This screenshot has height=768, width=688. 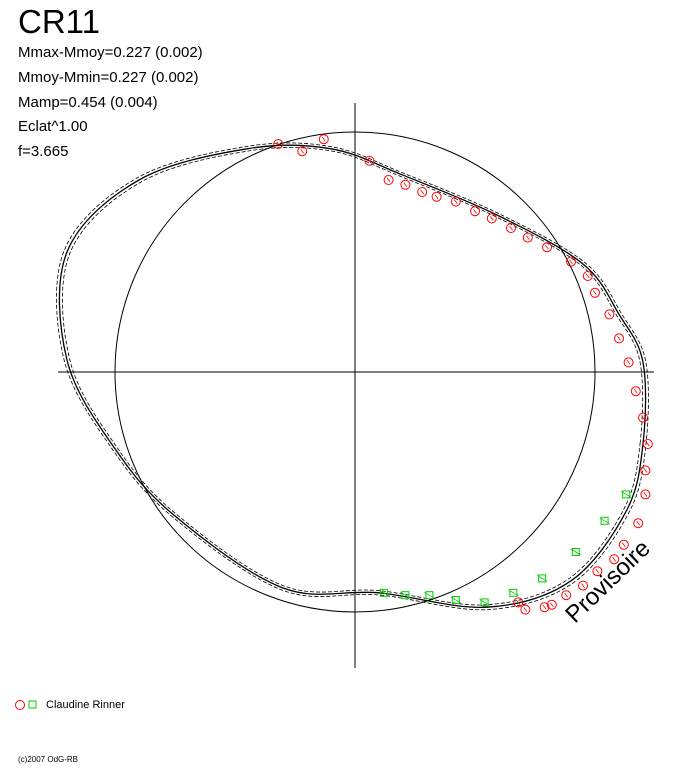 I want to click on chart-title: CR11, so click(x=59, y=21).